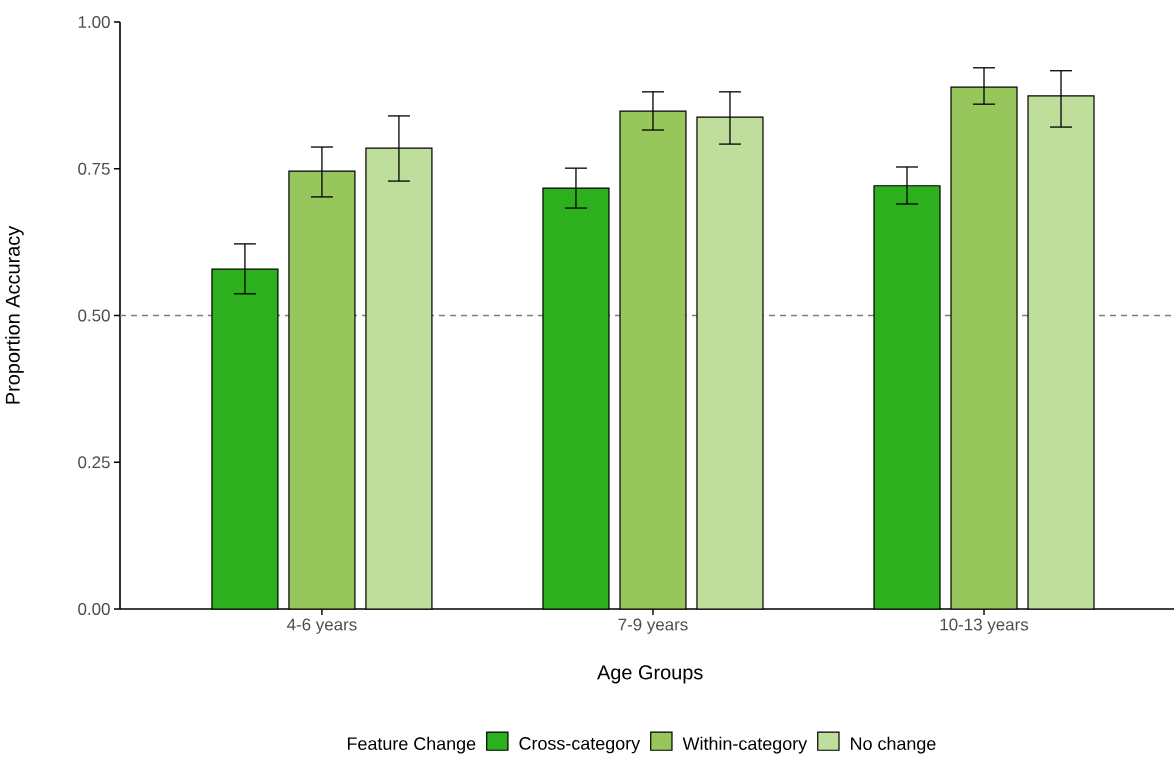  What do you see at coordinates (411, 745) in the screenshot?
I see `legend-title: Feature Change` at bounding box center [411, 745].